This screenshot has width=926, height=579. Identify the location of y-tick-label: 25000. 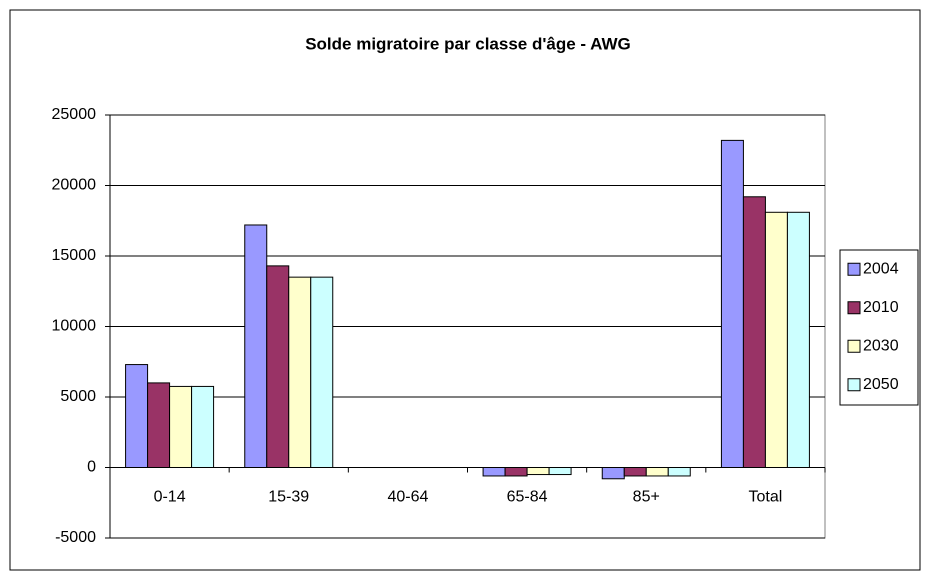
(74, 114).